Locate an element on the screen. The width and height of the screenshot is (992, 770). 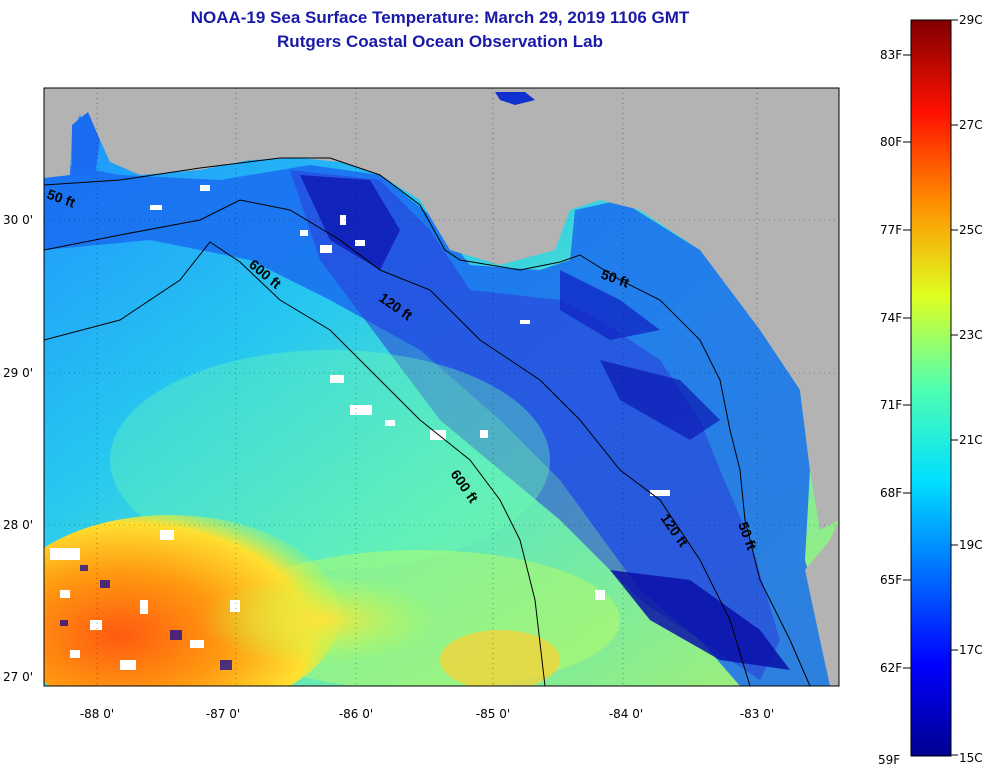
colorbar-f-68: 68F is located at coordinates (891, 493).